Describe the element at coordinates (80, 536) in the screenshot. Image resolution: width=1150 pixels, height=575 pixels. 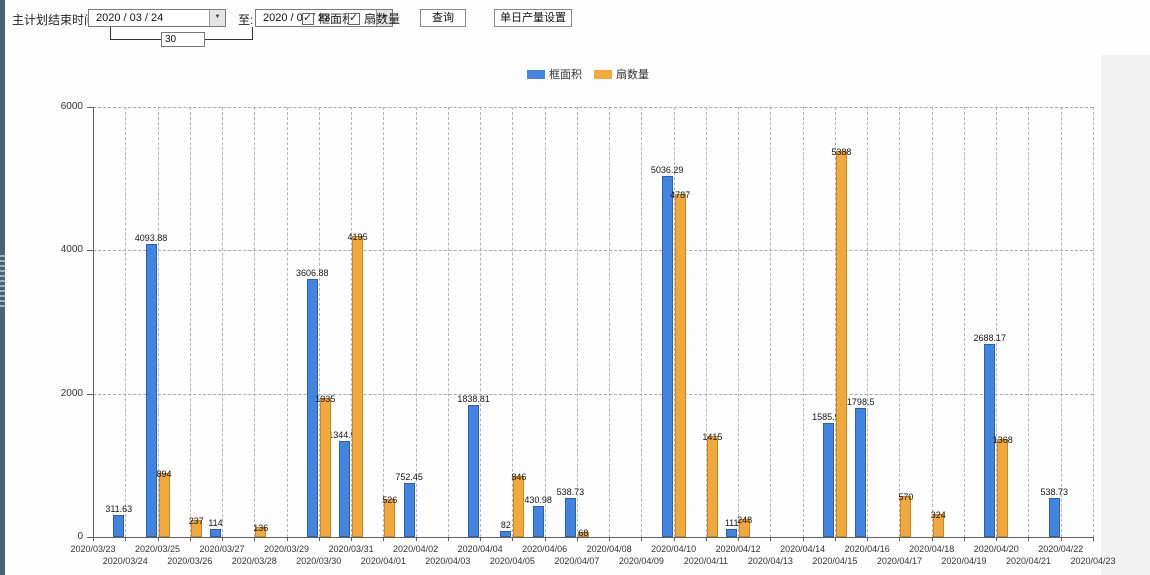
I see `y-axis-label: 0` at that location.